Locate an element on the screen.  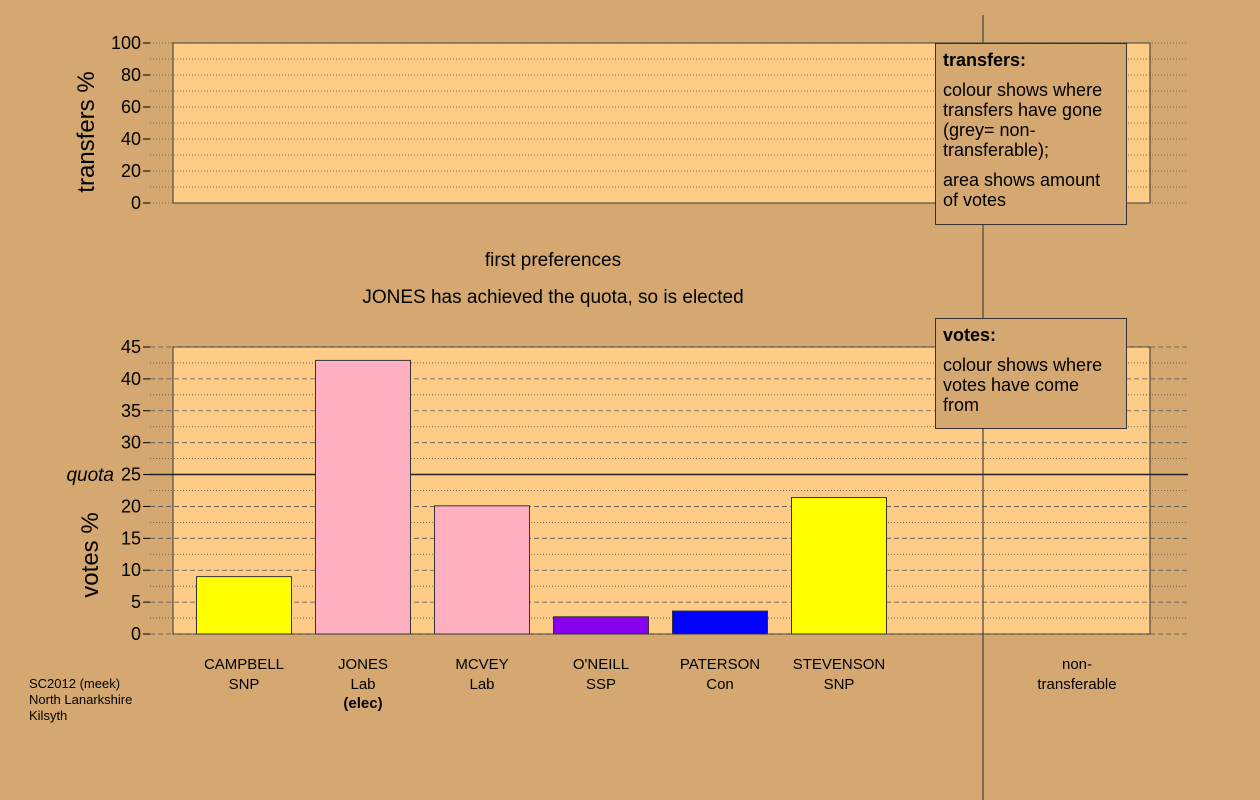
stage-heading: first preferences is located at coordinates (553, 260).